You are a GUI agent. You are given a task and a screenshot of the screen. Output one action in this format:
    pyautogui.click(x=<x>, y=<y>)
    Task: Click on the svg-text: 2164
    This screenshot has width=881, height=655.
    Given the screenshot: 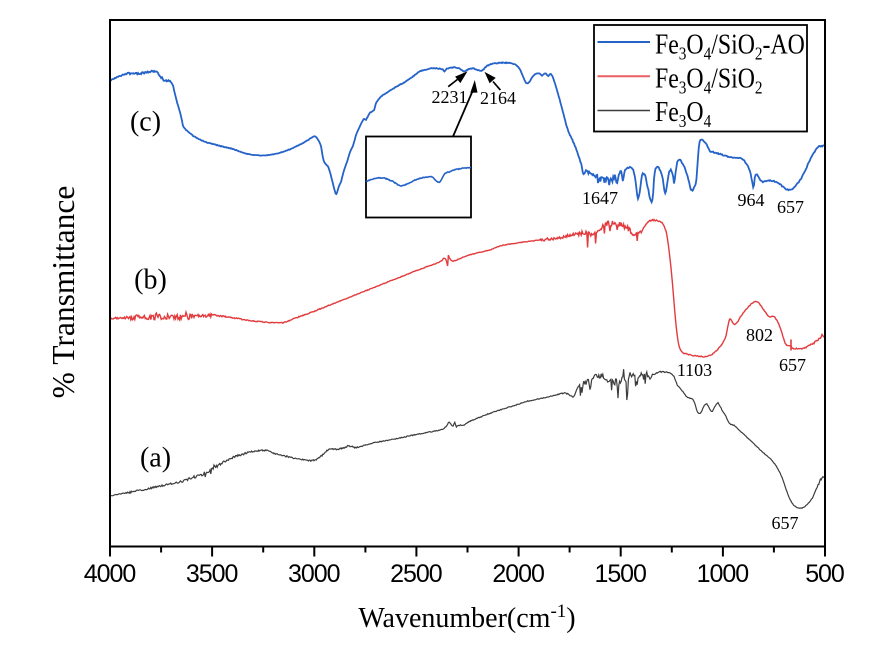 What is the action you would take?
    pyautogui.click(x=498, y=98)
    